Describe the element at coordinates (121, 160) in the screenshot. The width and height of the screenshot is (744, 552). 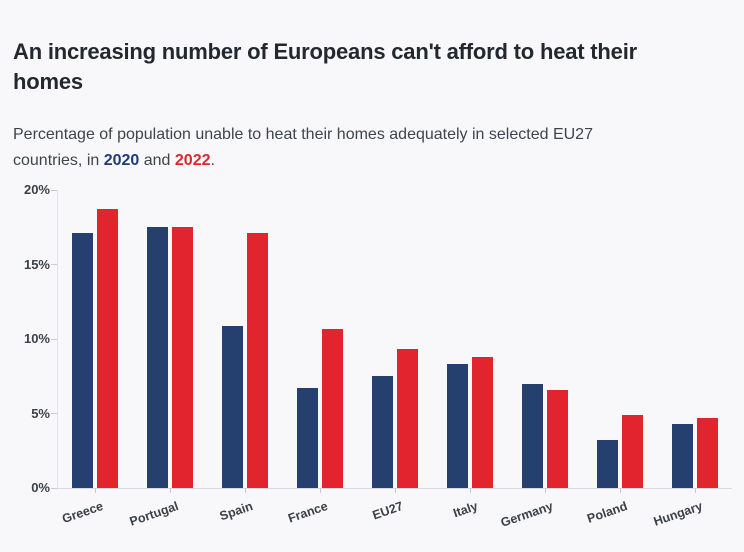
I see `subtitle-year-2020: 2020` at that location.